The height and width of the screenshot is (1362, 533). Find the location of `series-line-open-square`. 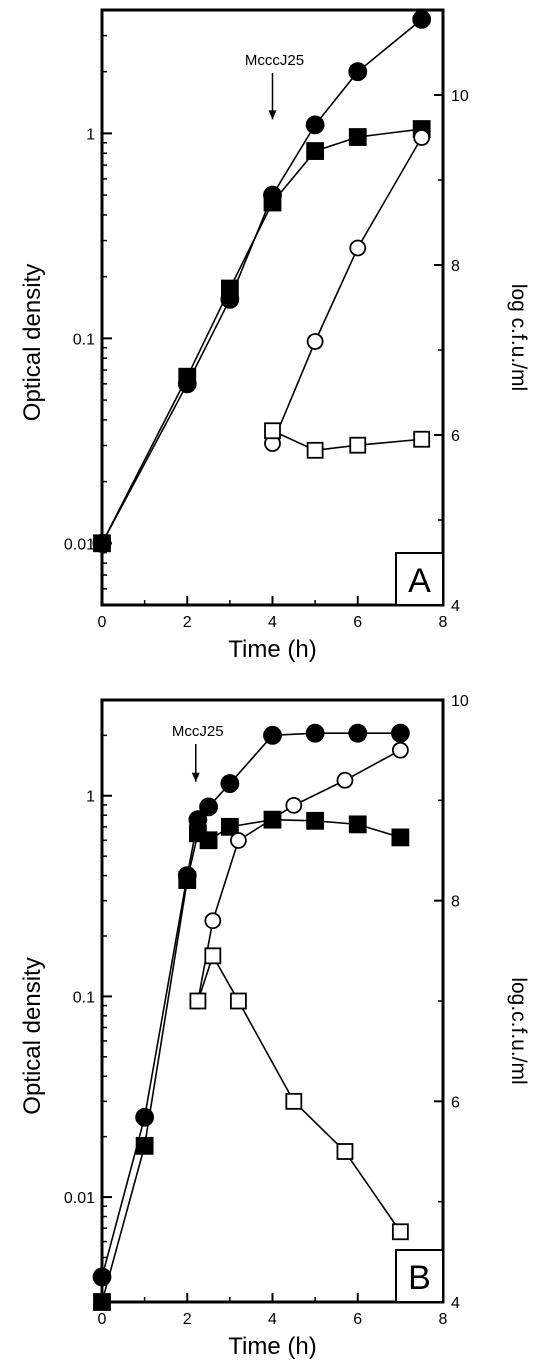

series-line-open-square is located at coordinates (347, 441).